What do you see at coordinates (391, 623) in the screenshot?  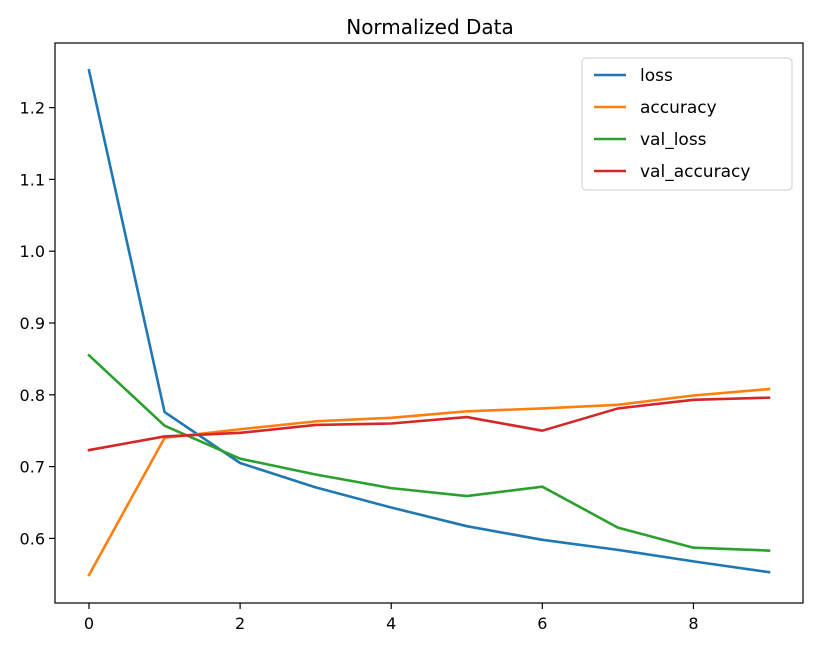 I see `x-tick-label: 4` at bounding box center [391, 623].